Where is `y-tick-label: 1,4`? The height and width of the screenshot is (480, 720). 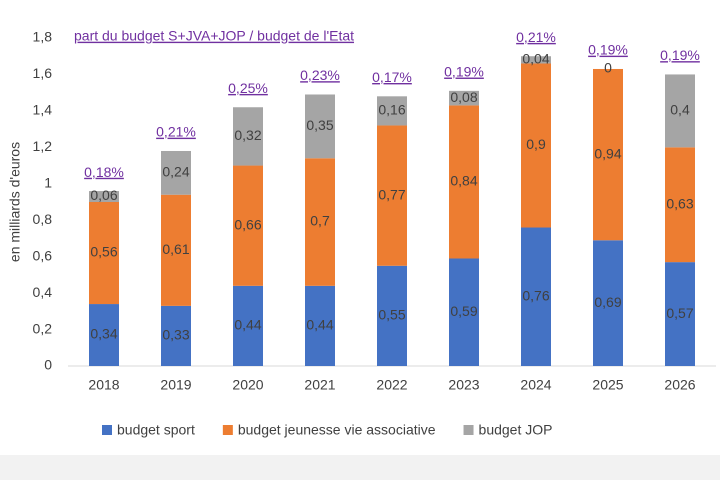
y-tick-label: 1,4 is located at coordinates (43, 110).